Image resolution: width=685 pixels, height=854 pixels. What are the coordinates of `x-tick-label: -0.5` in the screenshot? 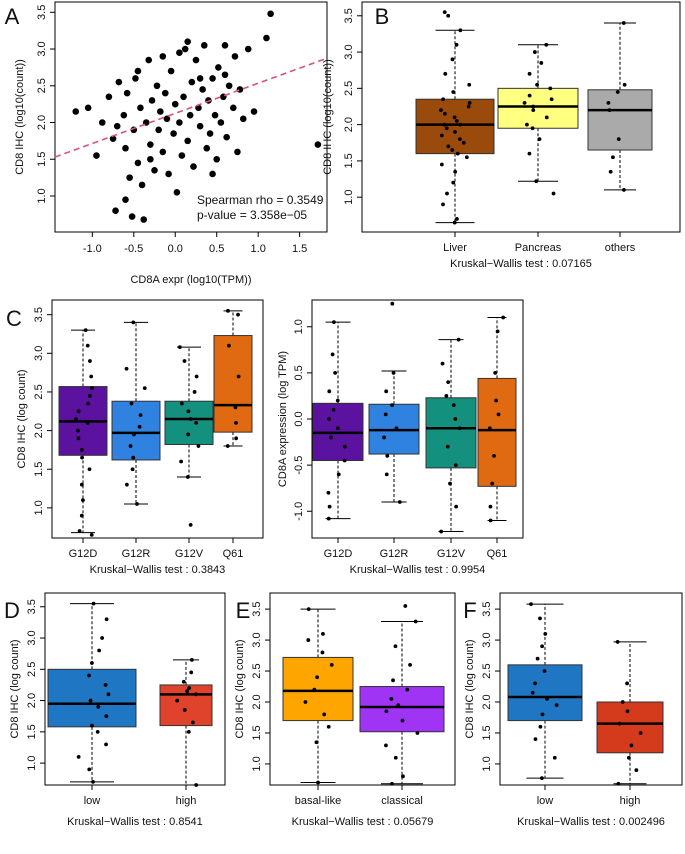 It's located at (133, 249).